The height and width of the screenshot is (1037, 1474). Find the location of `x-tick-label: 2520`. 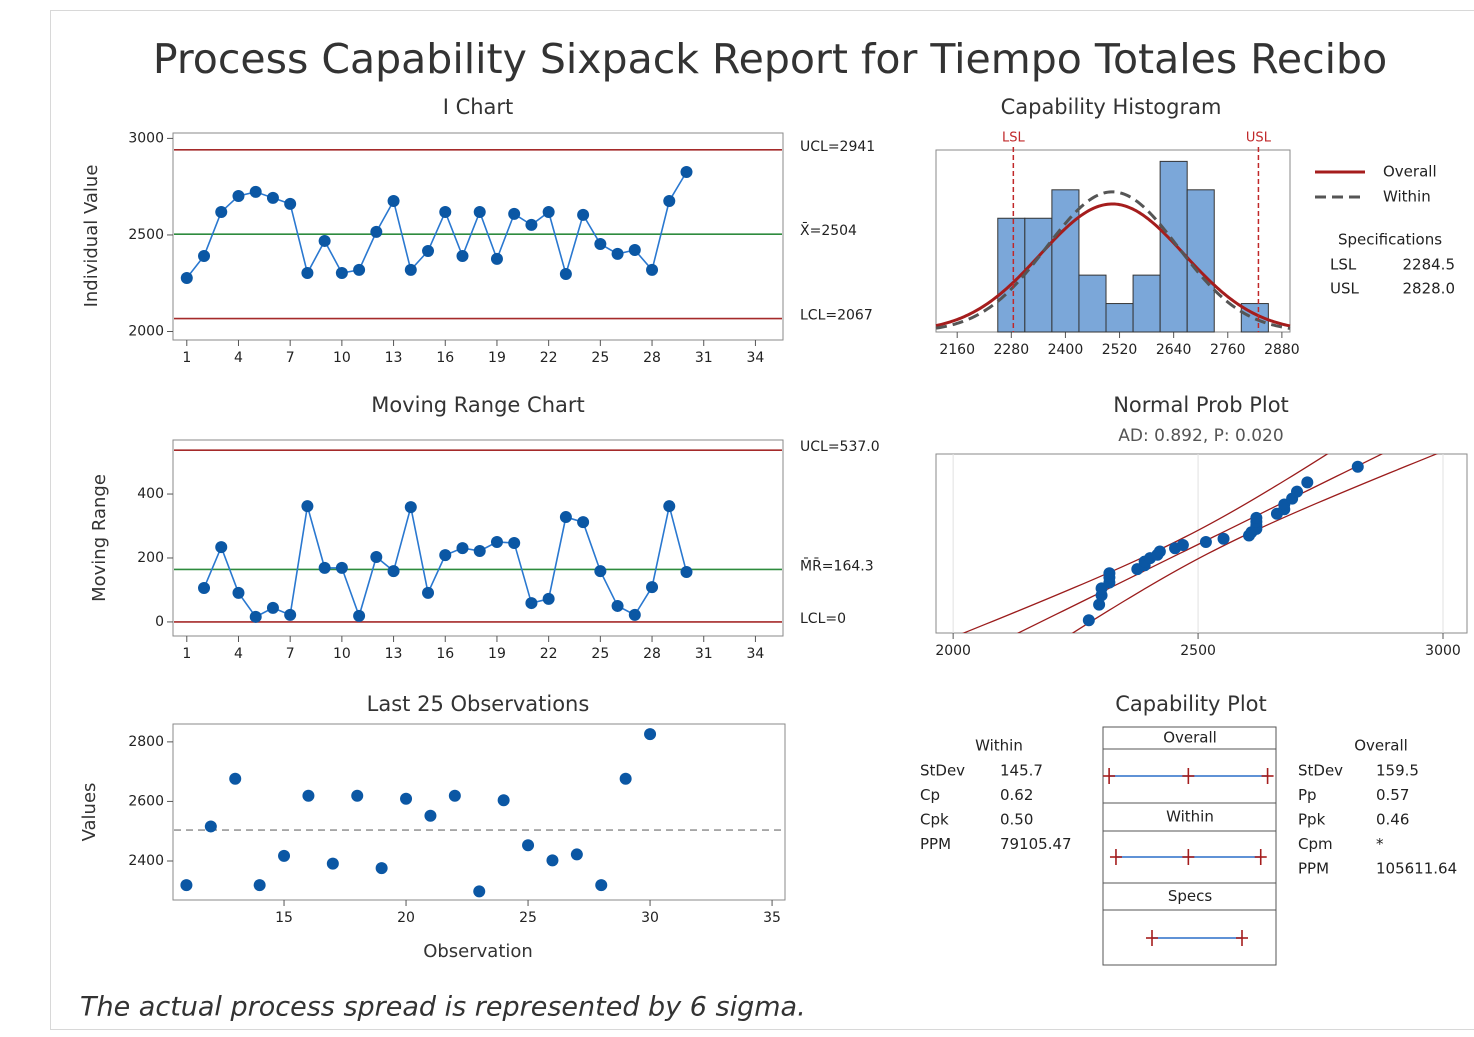

x-tick-label: 2520 is located at coordinates (1120, 350).